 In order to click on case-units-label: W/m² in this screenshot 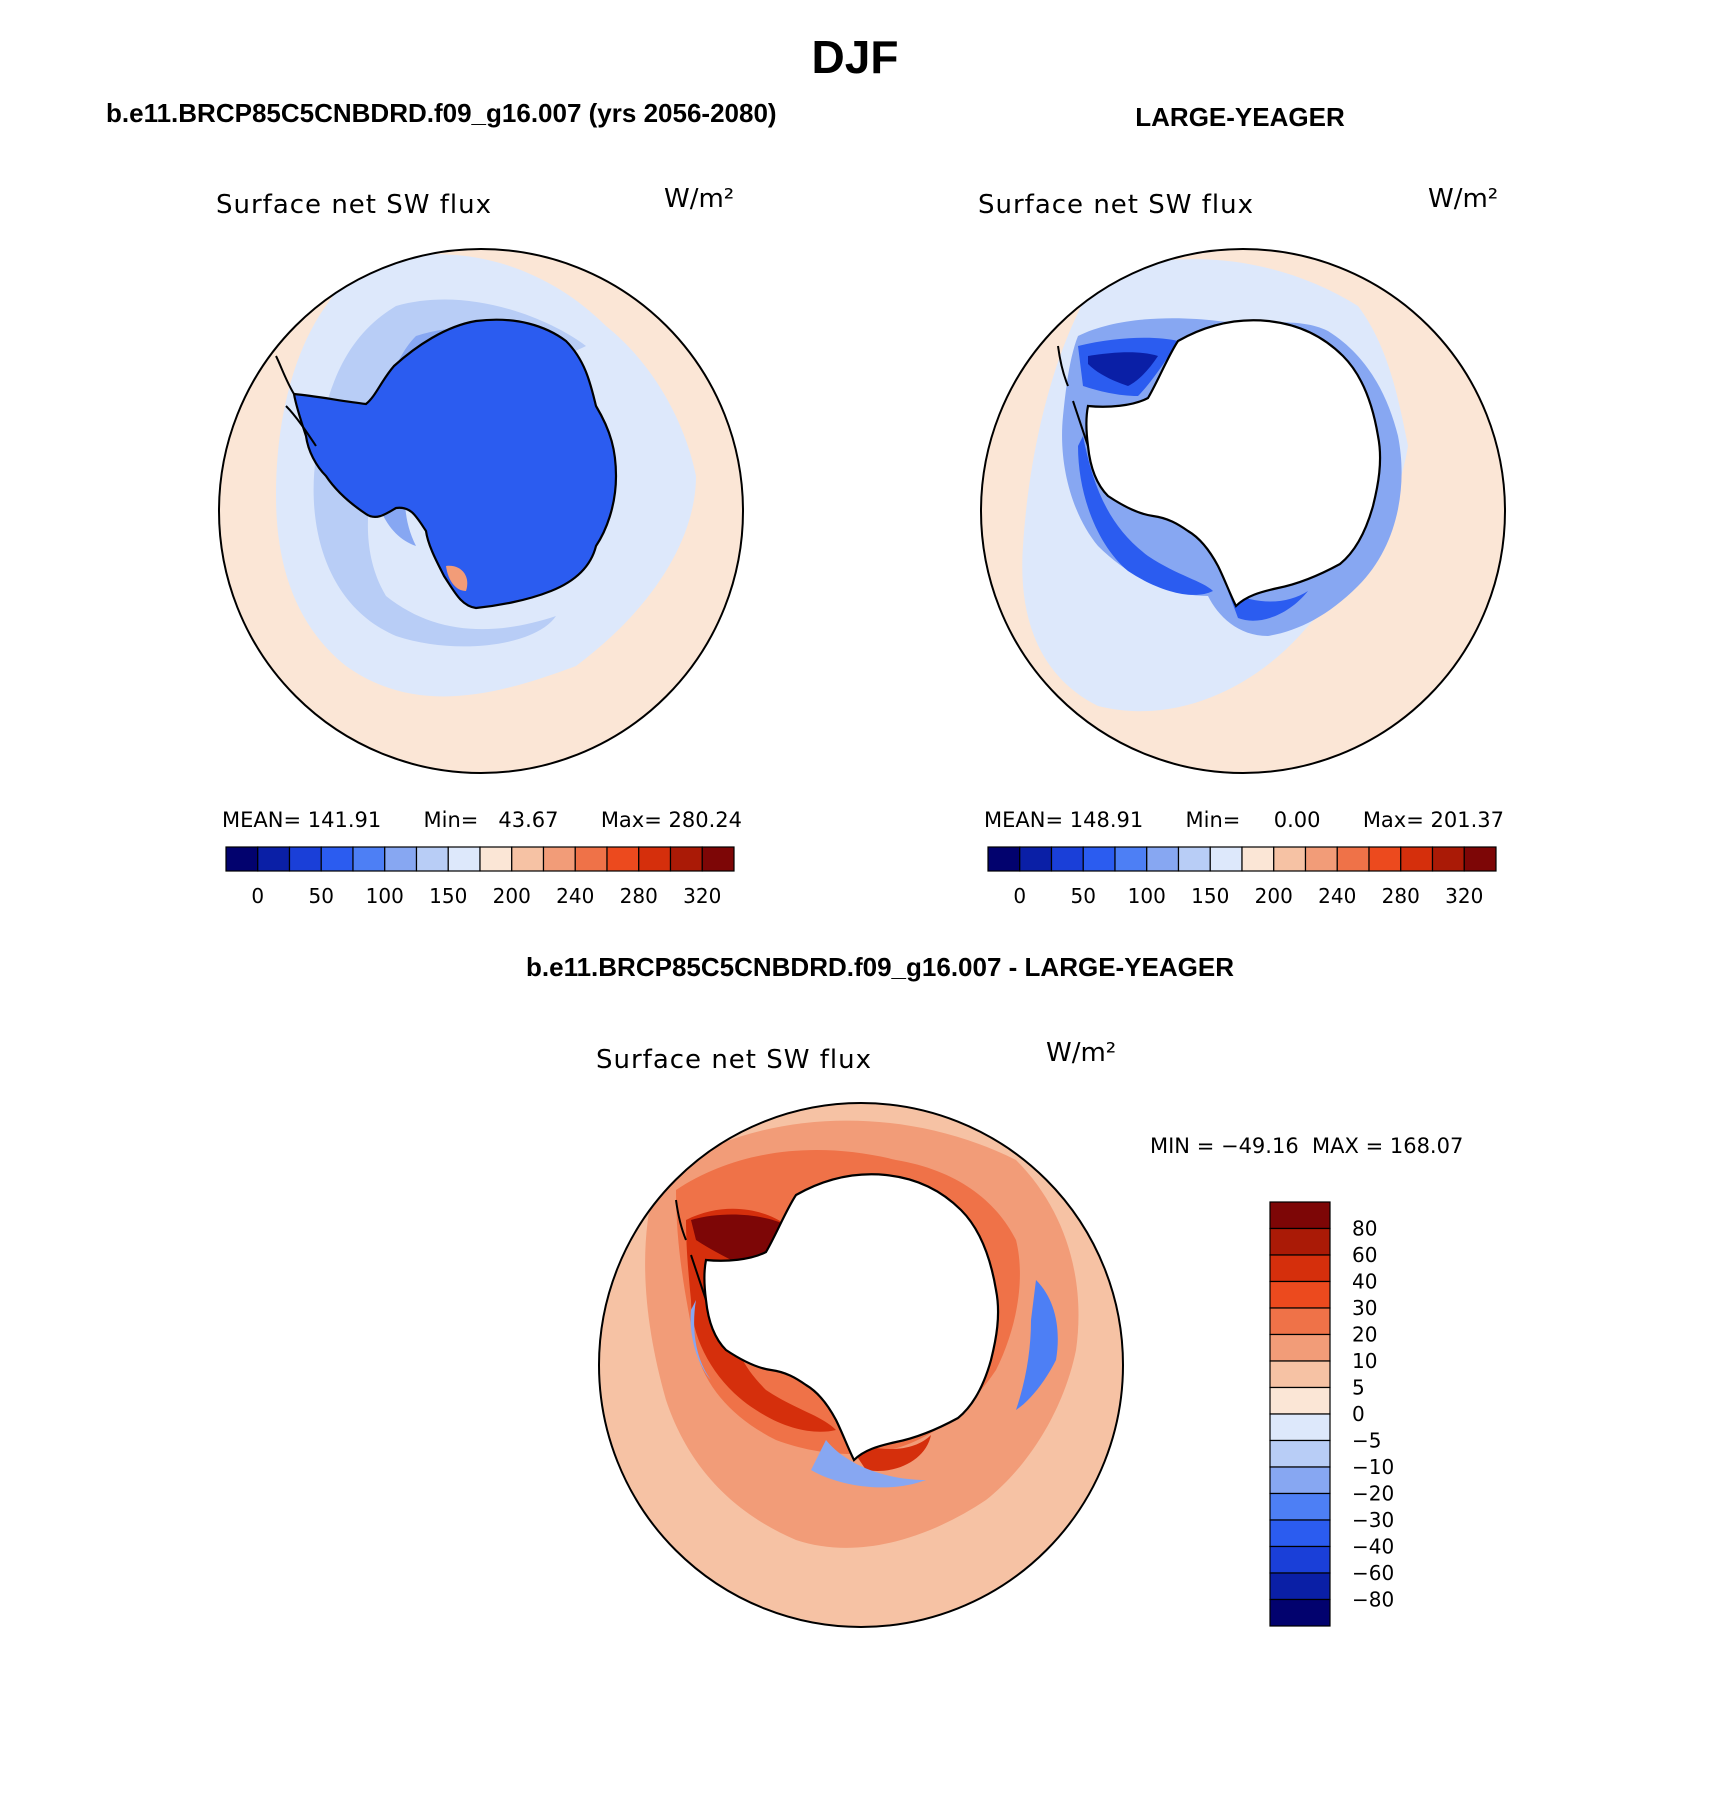, I will do `click(699, 199)`.